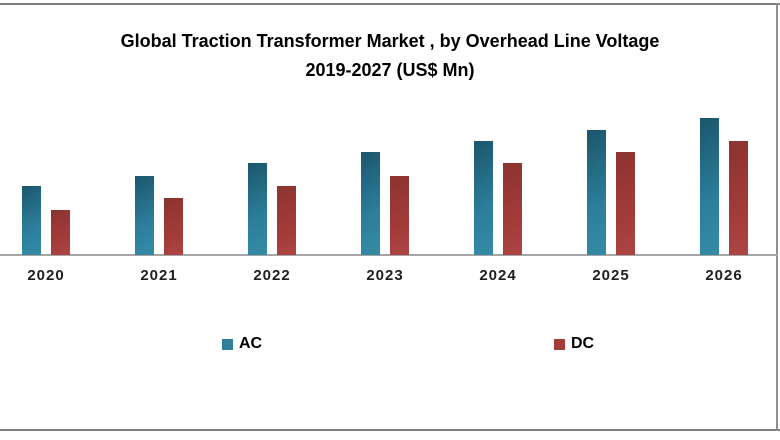 The height and width of the screenshot is (440, 780). What do you see at coordinates (512, 209) in the screenshot?
I see `bar-dc-2024` at bounding box center [512, 209].